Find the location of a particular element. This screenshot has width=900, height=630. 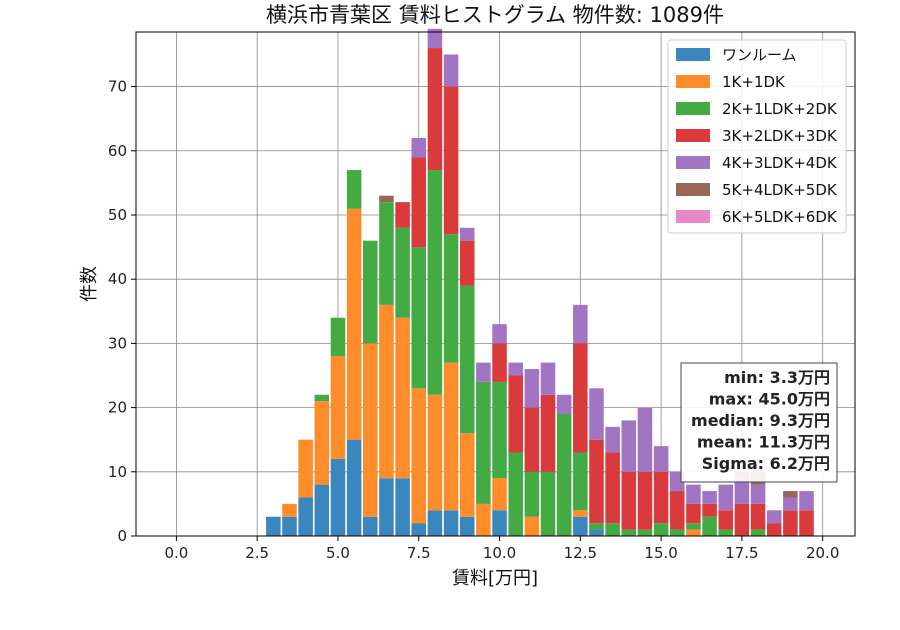

legend-label: 5K+4LDK+5DK is located at coordinates (780, 190).